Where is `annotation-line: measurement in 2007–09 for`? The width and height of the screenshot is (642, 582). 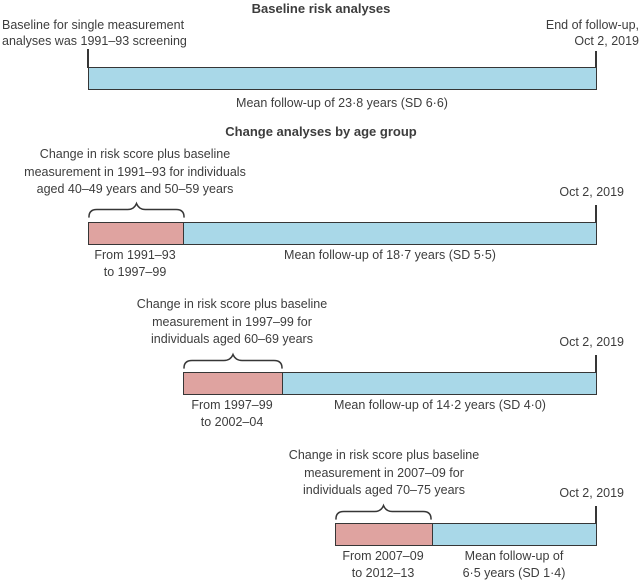
annotation-line: measurement in 2007–09 for is located at coordinates (384, 472).